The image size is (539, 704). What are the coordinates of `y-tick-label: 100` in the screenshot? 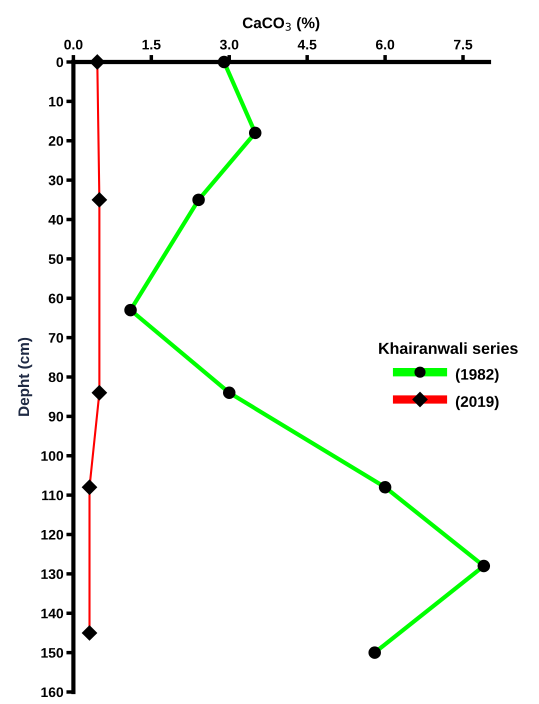 It's located at (52, 456).